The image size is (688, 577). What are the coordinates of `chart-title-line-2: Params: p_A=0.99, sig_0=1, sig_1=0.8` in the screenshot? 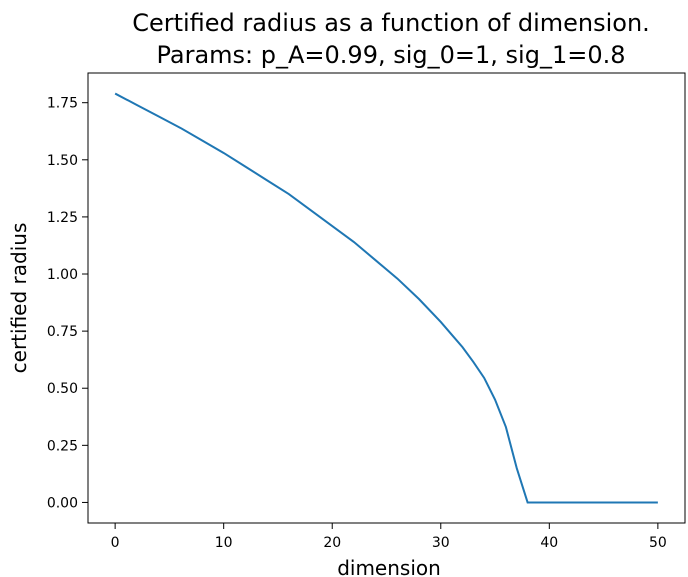 It's located at (391, 55).